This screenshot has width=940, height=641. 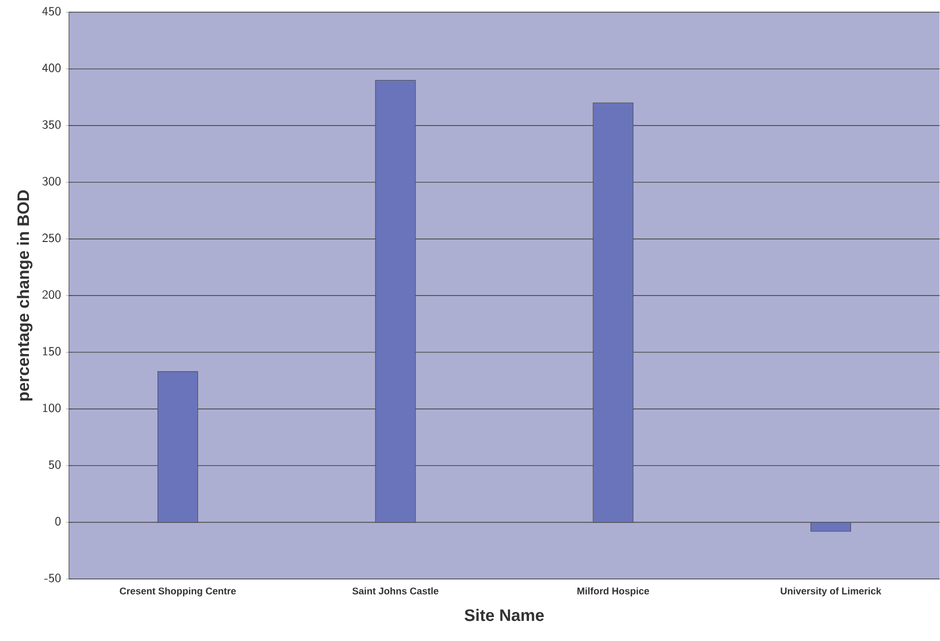 What do you see at coordinates (51, 11) in the screenshot?
I see `y-tick-label: 450` at bounding box center [51, 11].